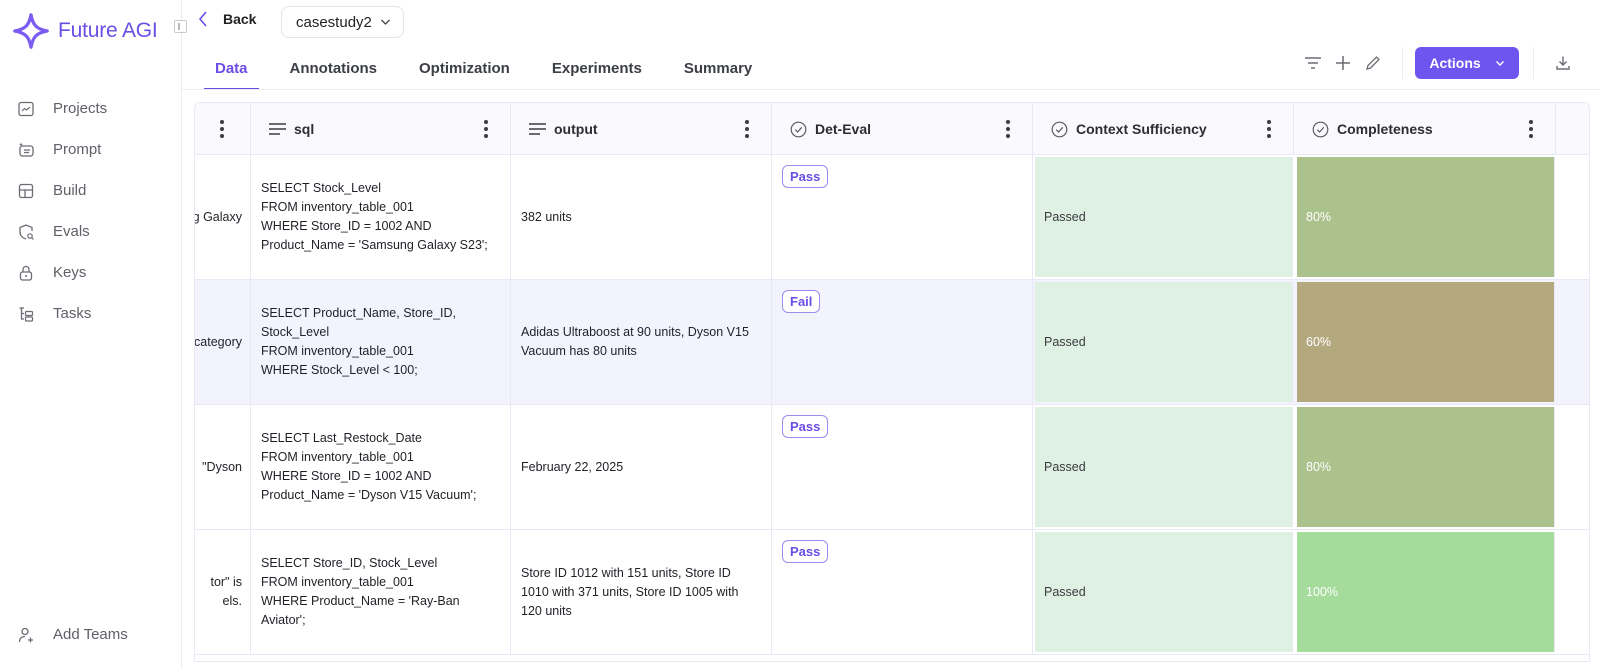 This screenshot has height=669, width=1600. I want to click on chevron-left-icon, so click(202, 19).